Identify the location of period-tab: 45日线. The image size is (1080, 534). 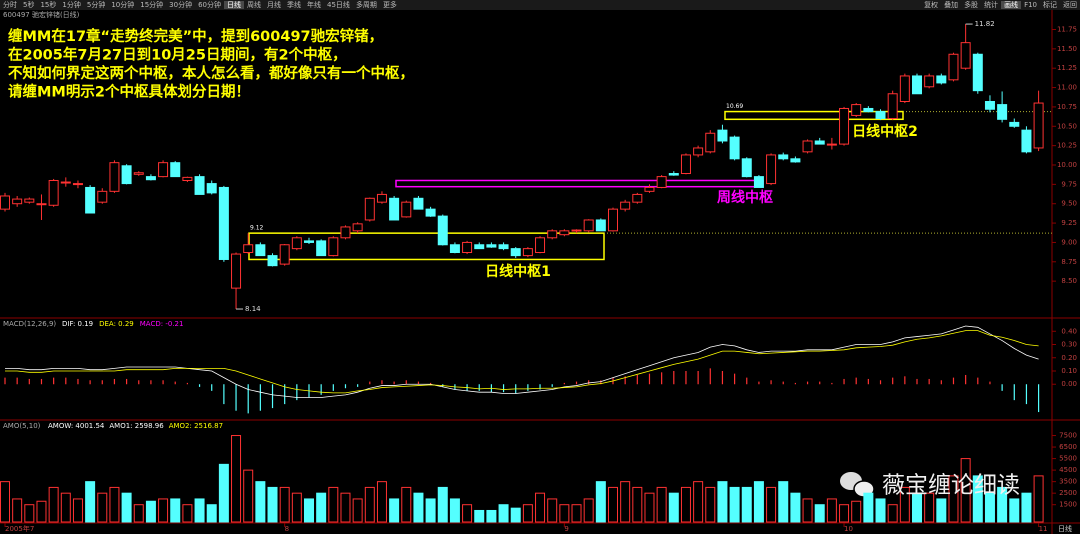
(338, 5).